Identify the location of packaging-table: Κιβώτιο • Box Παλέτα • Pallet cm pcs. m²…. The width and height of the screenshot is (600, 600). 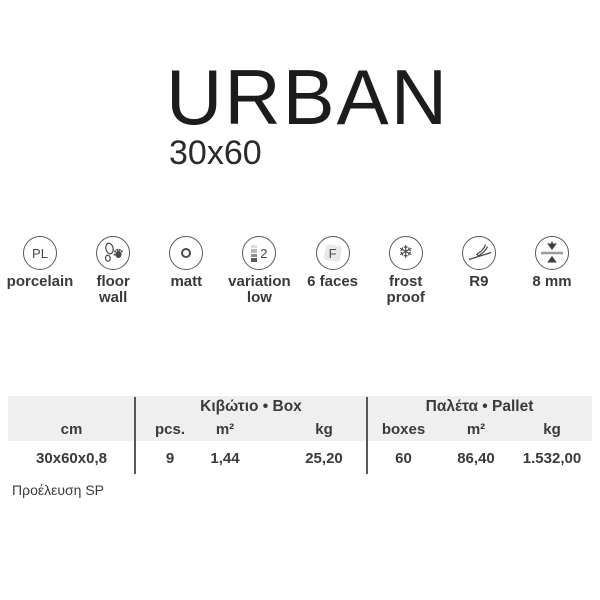
(300, 436).